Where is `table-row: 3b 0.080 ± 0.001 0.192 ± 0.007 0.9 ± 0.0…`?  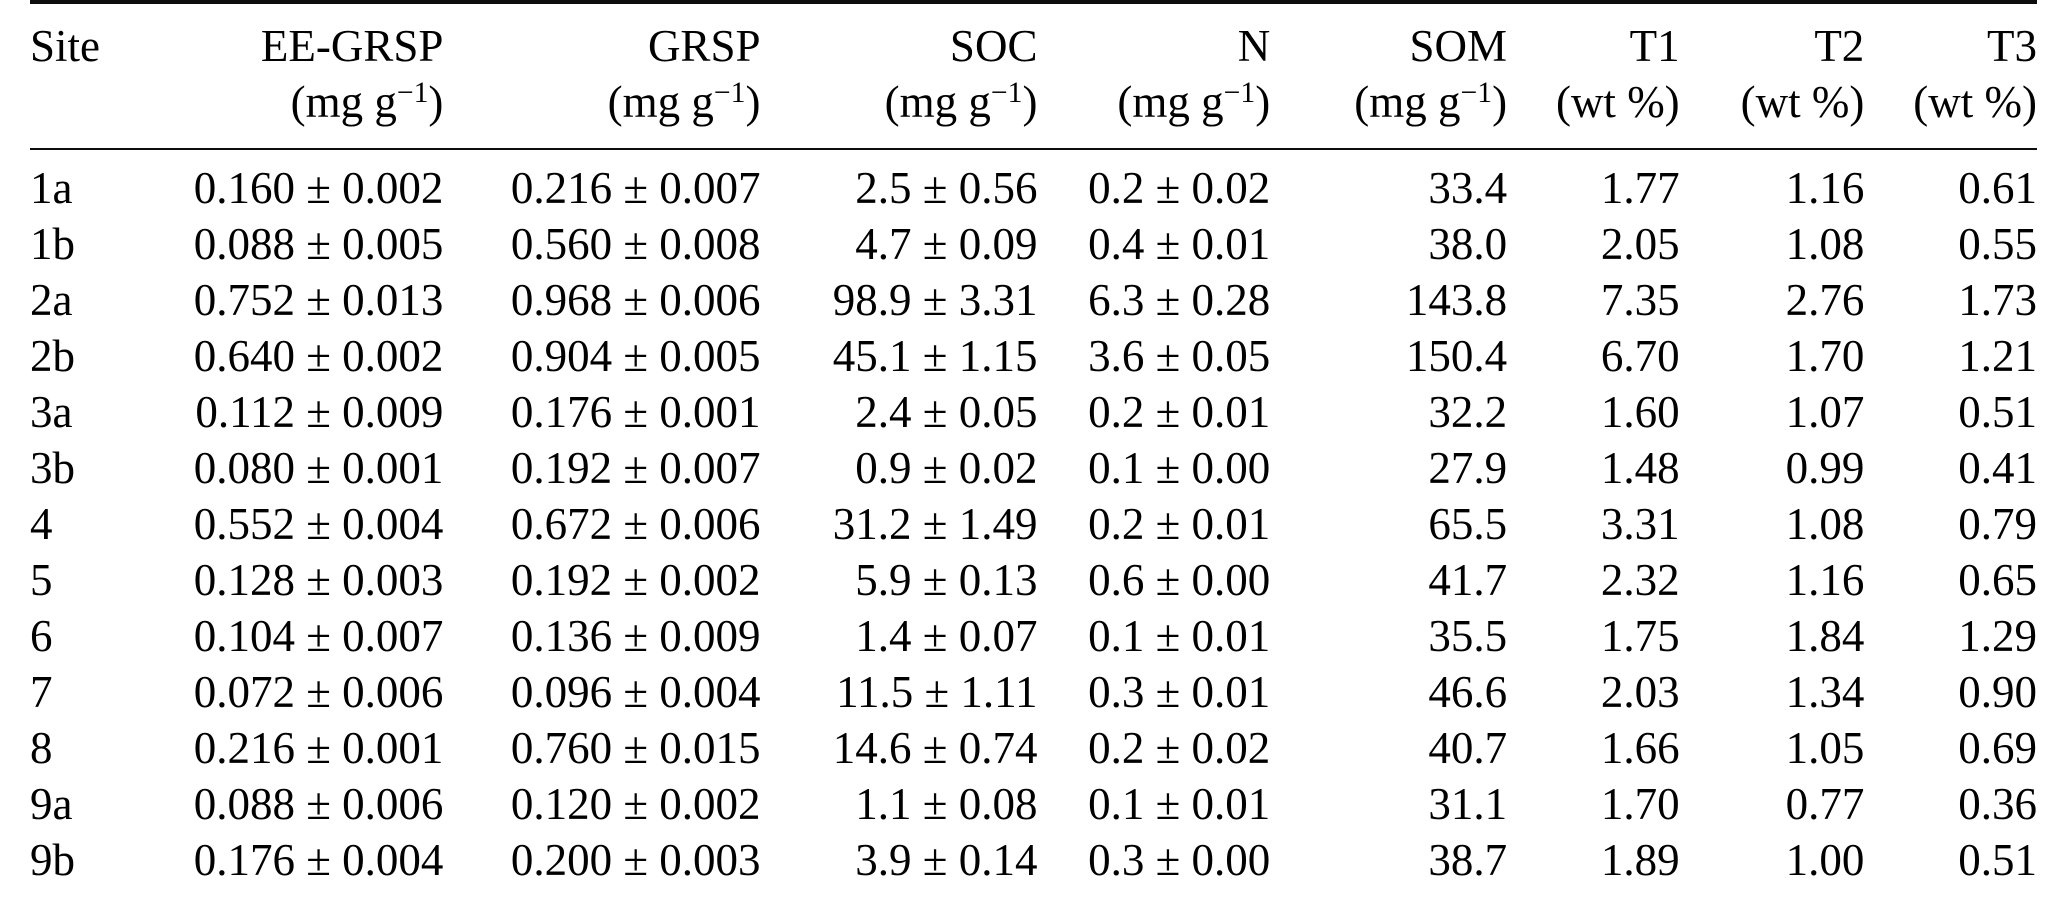
table-row: 3b 0.080 ± 0.001 0.192 ± 0.007 0.9 ± 0.0… is located at coordinates (1033, 468).